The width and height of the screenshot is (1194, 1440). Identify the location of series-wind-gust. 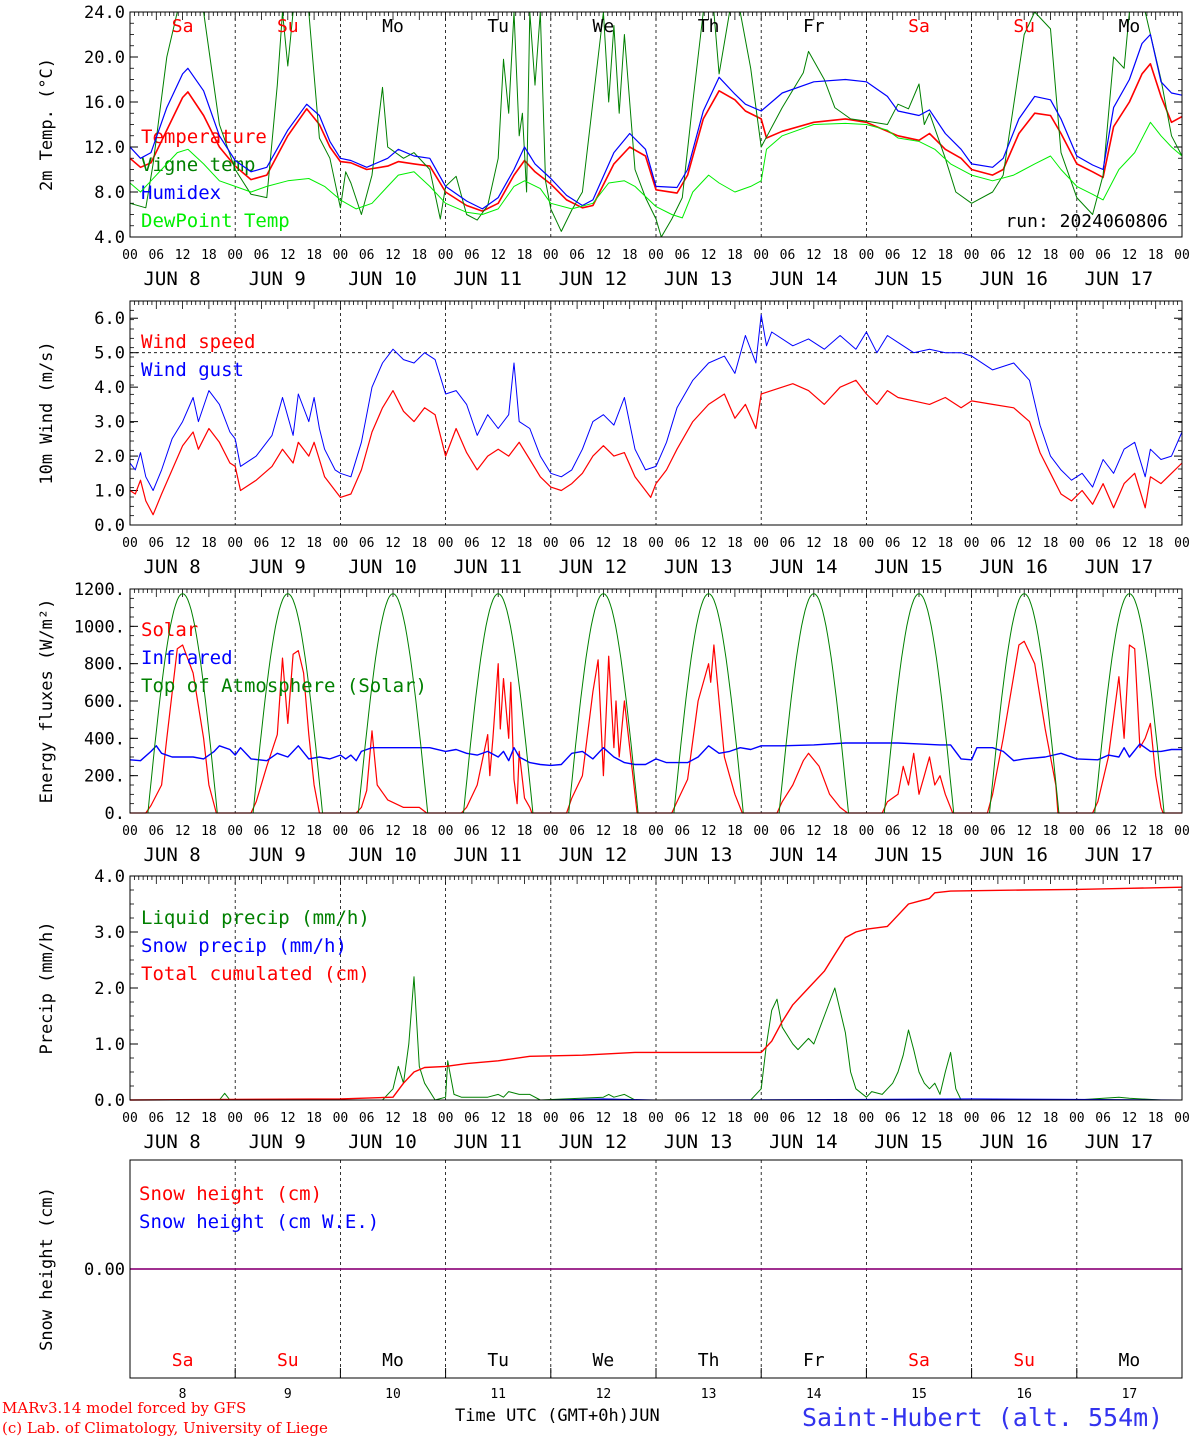
(656, 402).